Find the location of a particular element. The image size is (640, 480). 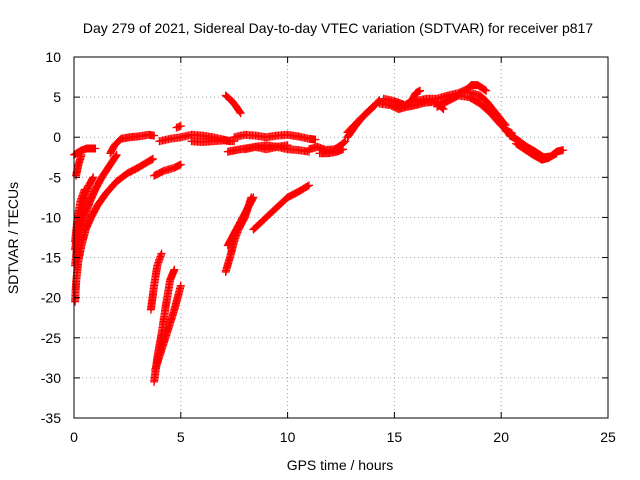

y-tick-label: -20 is located at coordinates (51, 298).